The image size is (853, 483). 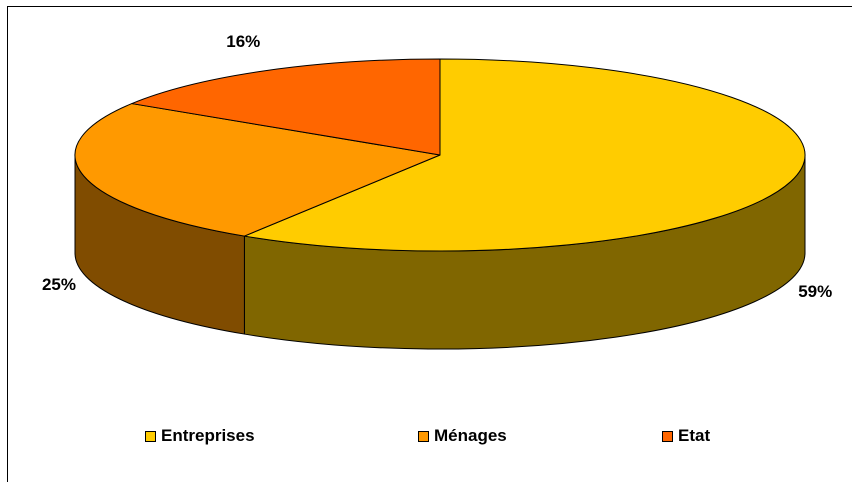 I want to click on pct-label-entreprises: 59%, so click(x=815, y=291).